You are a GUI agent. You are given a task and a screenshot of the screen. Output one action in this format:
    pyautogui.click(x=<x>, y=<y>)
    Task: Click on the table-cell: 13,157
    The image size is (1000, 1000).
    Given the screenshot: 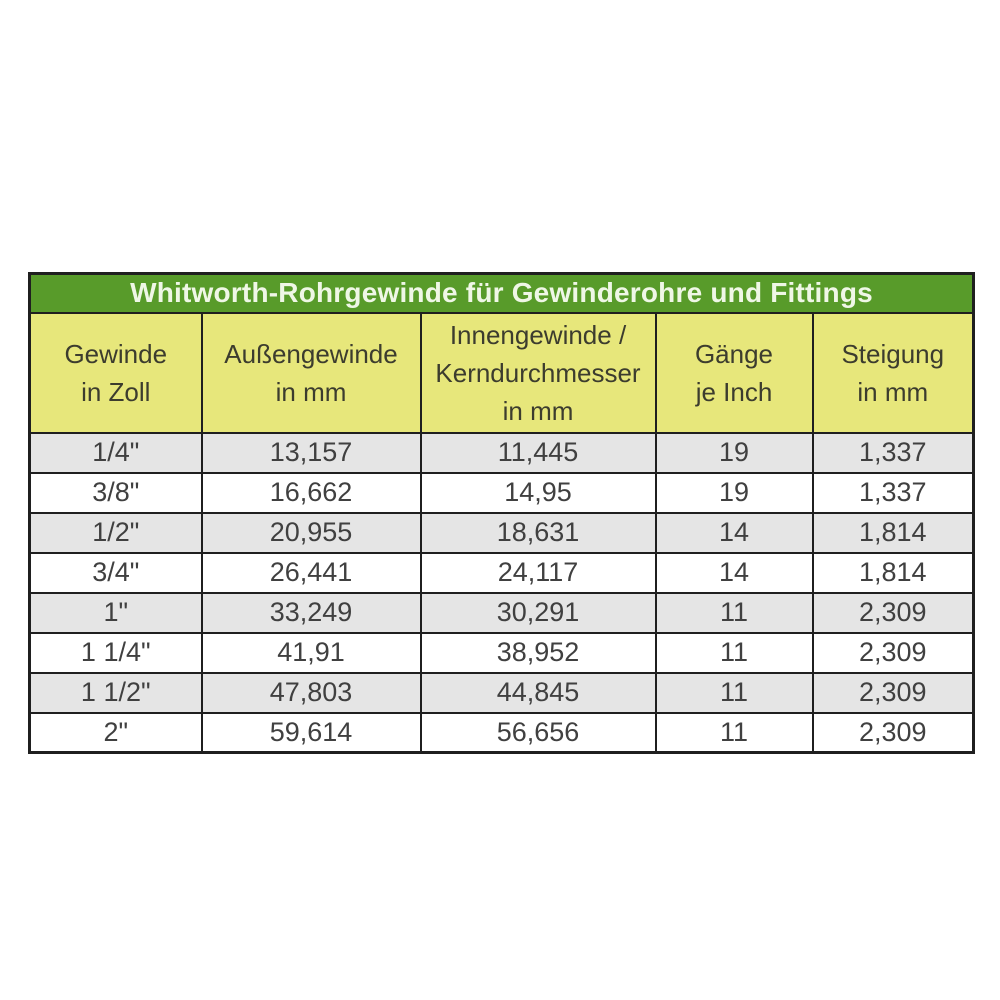 What is the action you would take?
    pyautogui.click(x=311, y=452)
    